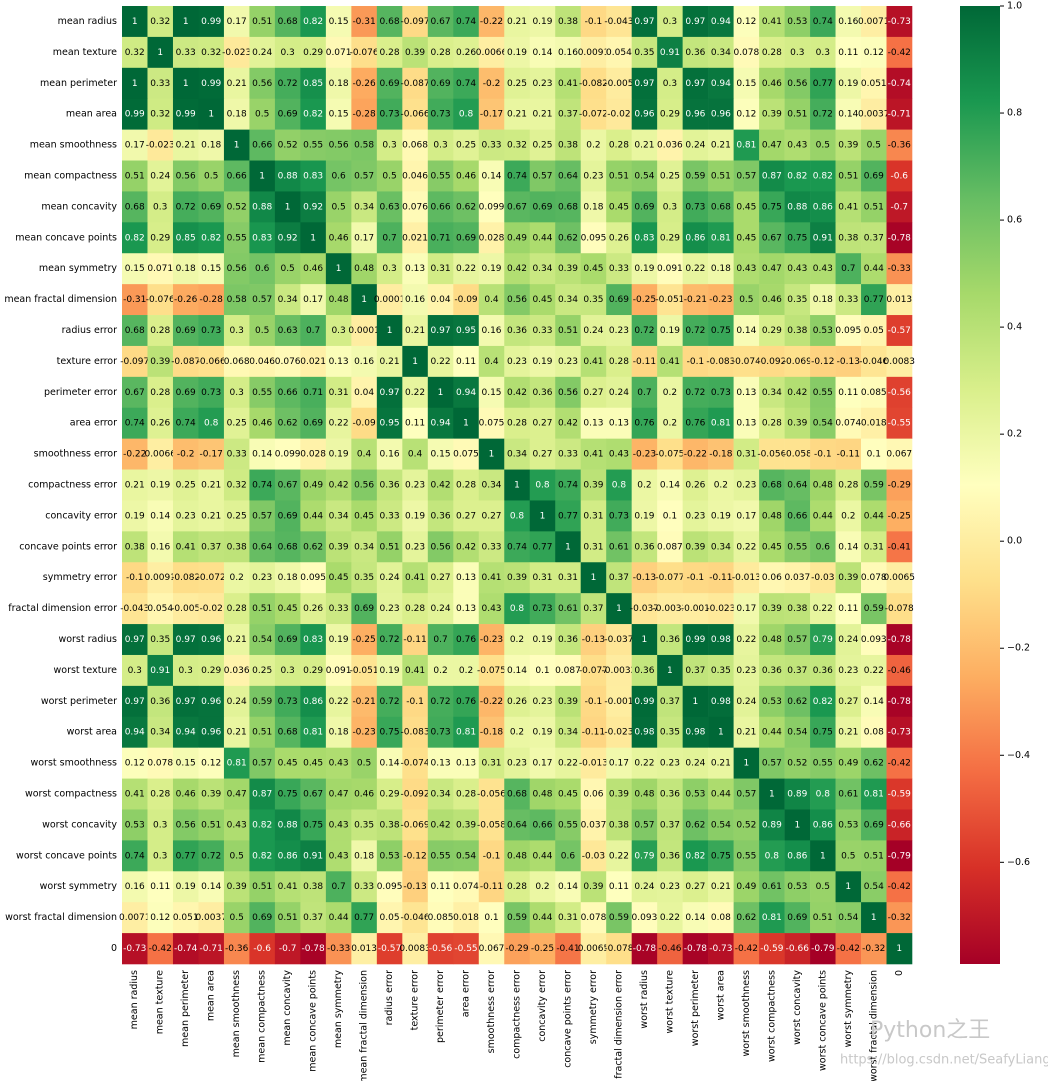  What do you see at coordinates (1014, 220) in the screenshot?
I see `colorbar-tick-label: 0.6` at bounding box center [1014, 220].